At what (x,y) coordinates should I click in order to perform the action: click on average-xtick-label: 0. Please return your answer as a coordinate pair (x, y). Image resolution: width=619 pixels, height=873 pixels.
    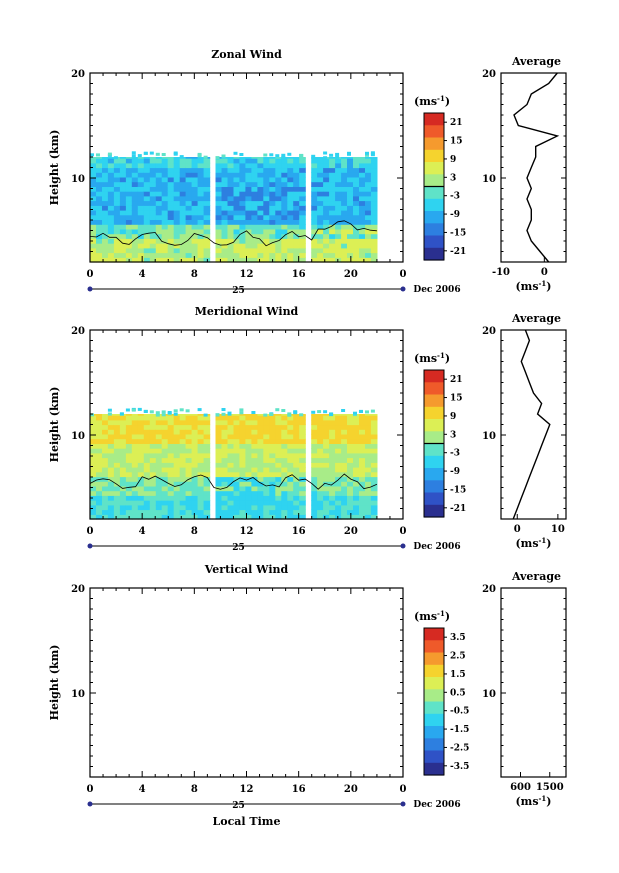
    Looking at the image, I should click on (544, 272).